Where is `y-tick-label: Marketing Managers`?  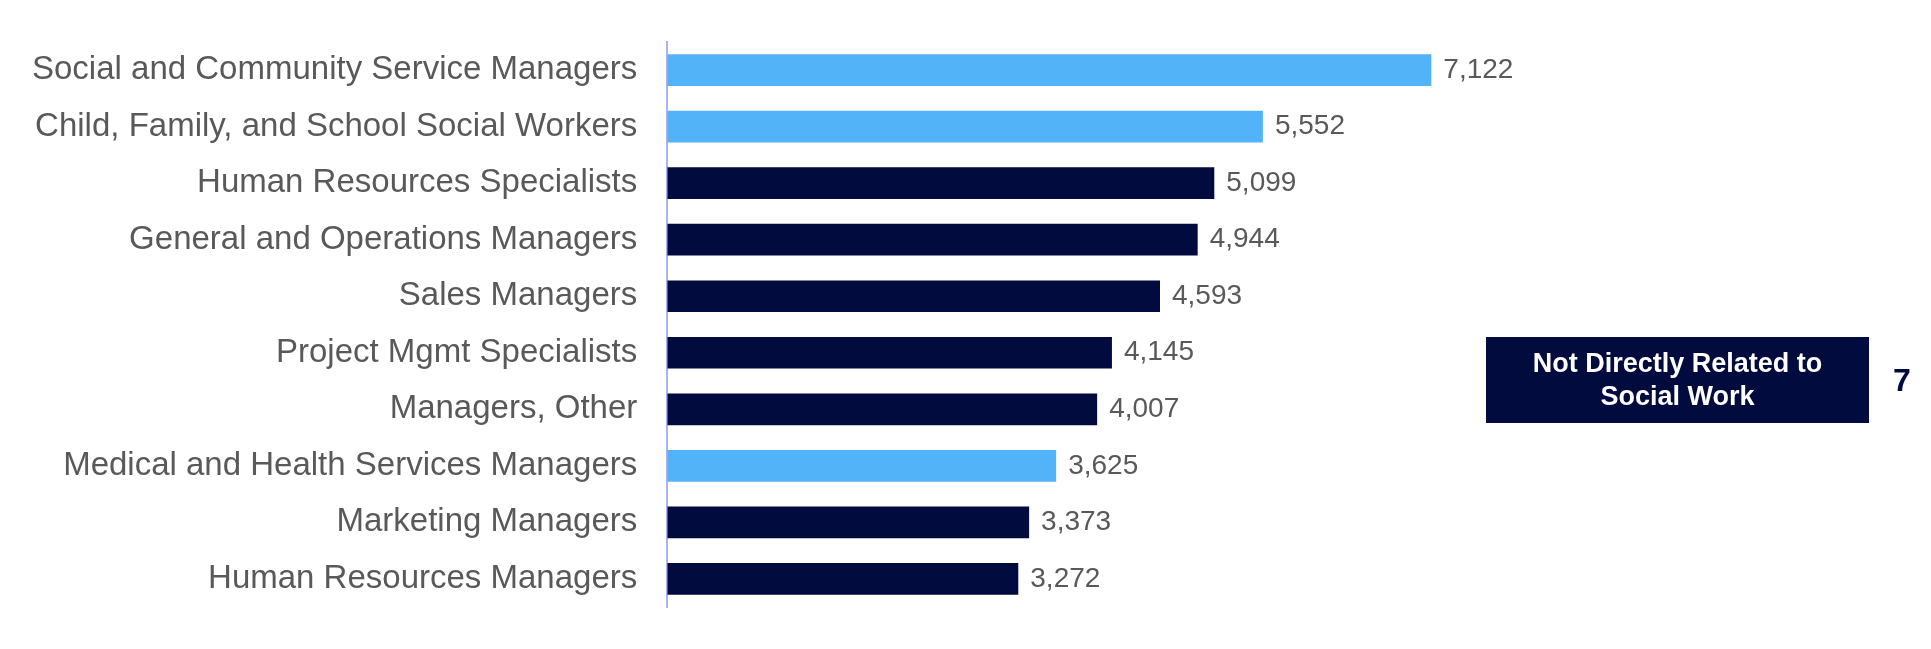
y-tick-label: Marketing Managers is located at coordinates (487, 520).